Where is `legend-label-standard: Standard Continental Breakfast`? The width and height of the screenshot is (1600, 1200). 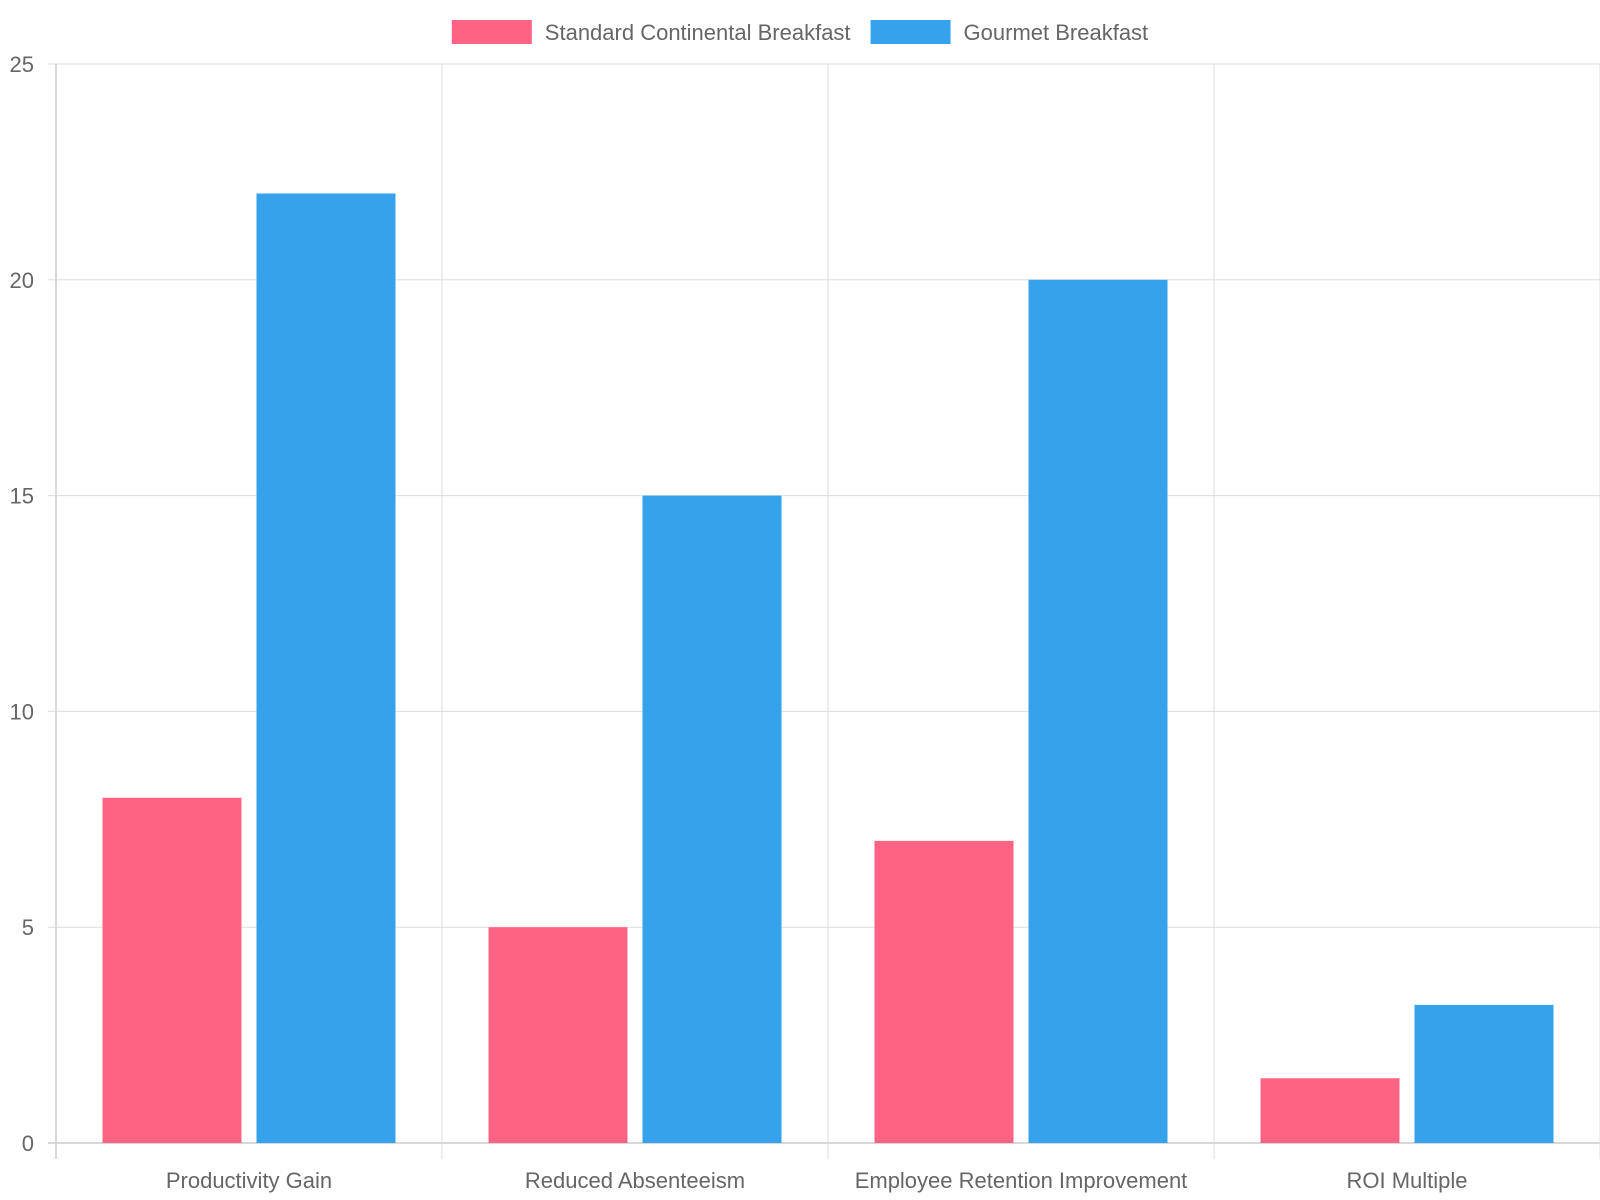 legend-label-standard: Standard Continental Breakfast is located at coordinates (698, 32).